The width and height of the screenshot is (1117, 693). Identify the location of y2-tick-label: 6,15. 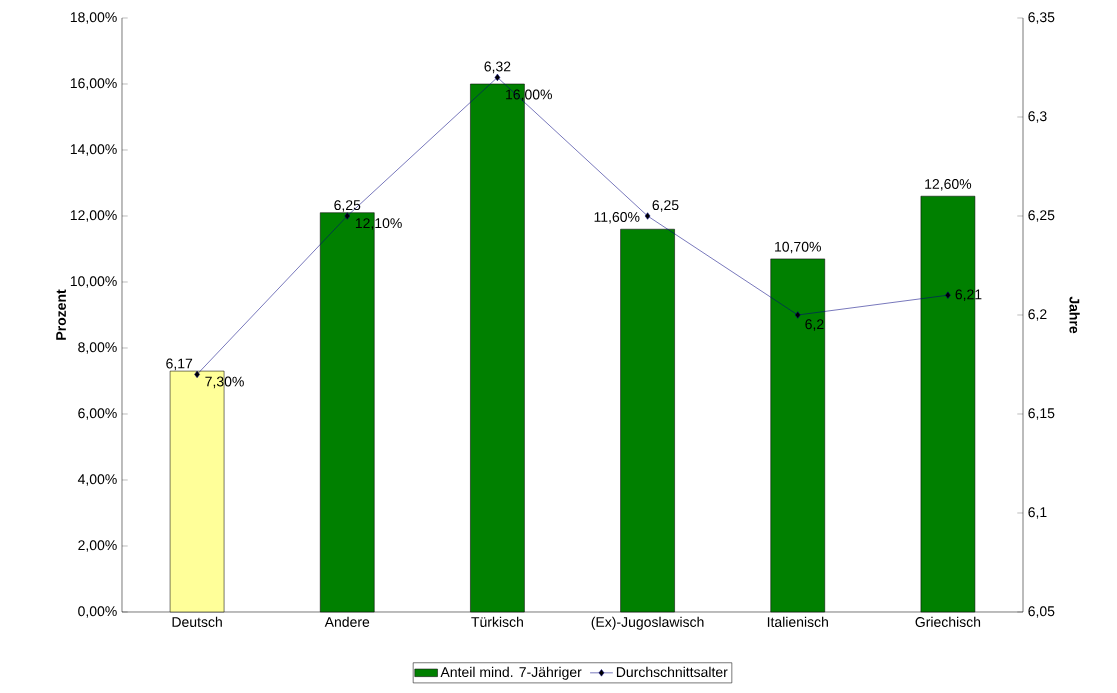
(1041, 414).